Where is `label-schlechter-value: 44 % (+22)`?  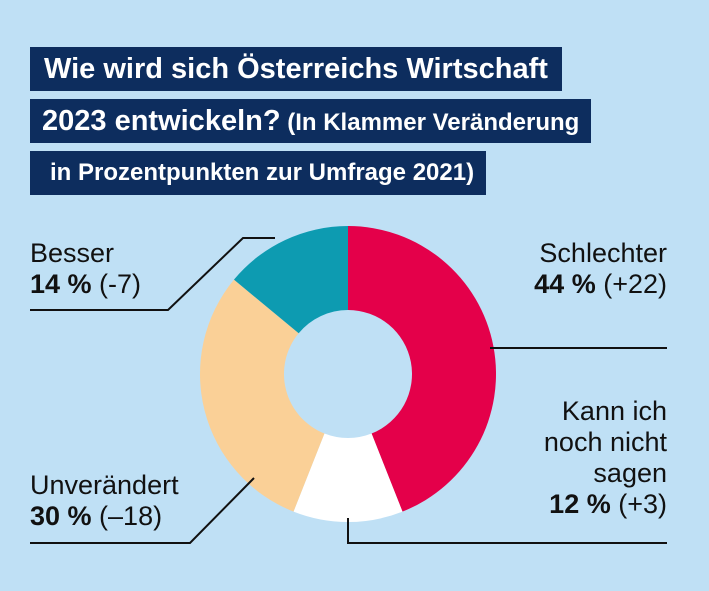
label-schlechter-value: 44 % (+22) is located at coordinates (600, 284).